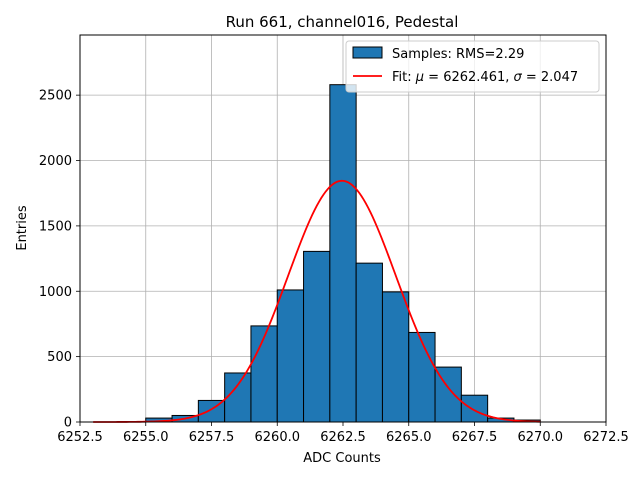 The height and width of the screenshot is (480, 640). Describe the element at coordinates (550, 77) in the screenshot. I see `legend-fit-sigma-value: = 2.047` at that location.